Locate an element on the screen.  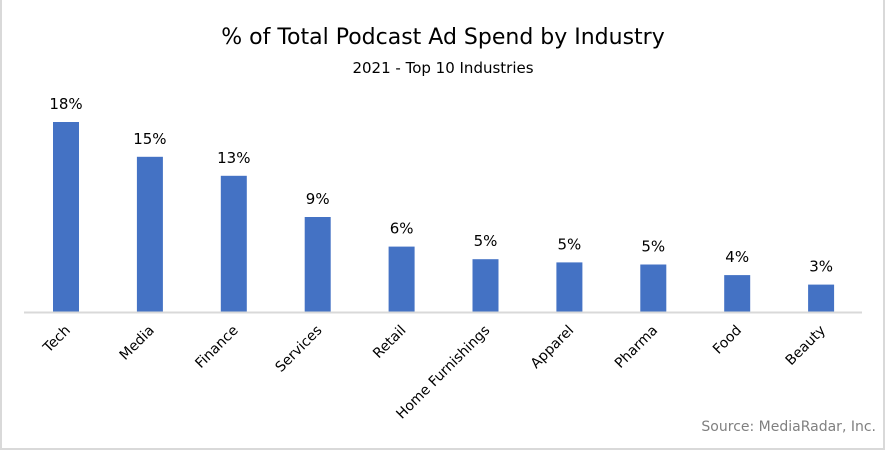
chart-title: % of Total Podcast Ad Spend by Industry is located at coordinates (443, 37).